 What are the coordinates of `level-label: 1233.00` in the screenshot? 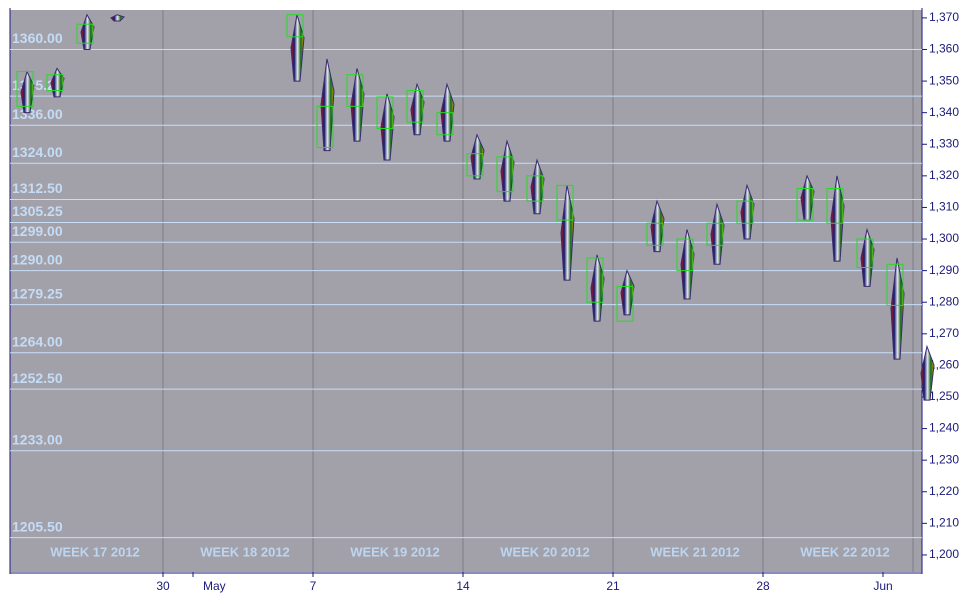 It's located at (37, 439).